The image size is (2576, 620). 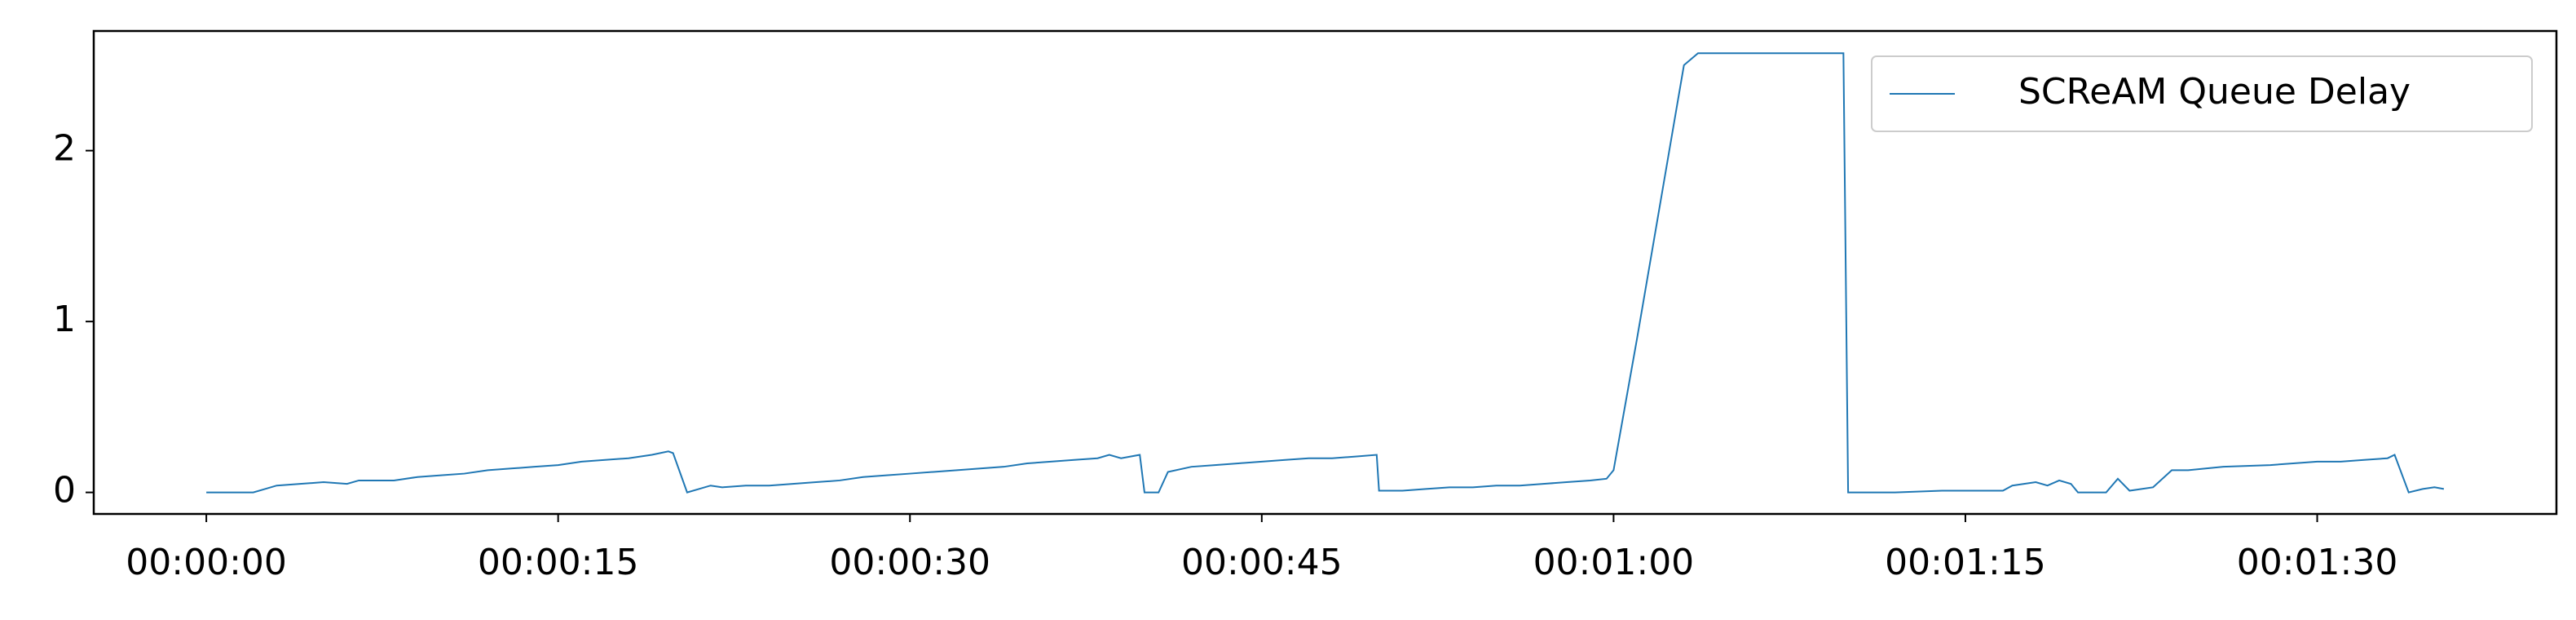 I want to click on x-tick-label: 00:01:00, so click(x=1614, y=562).